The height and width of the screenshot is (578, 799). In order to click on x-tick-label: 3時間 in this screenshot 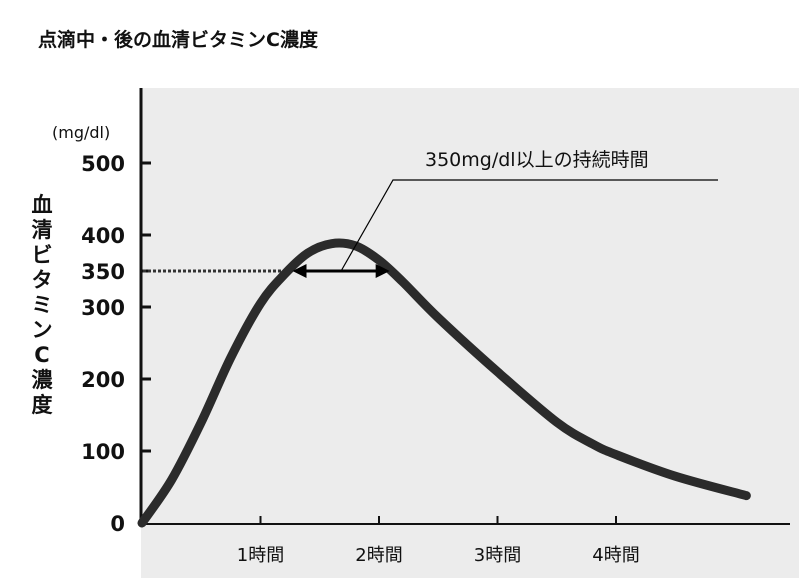, I will do `click(497, 555)`.